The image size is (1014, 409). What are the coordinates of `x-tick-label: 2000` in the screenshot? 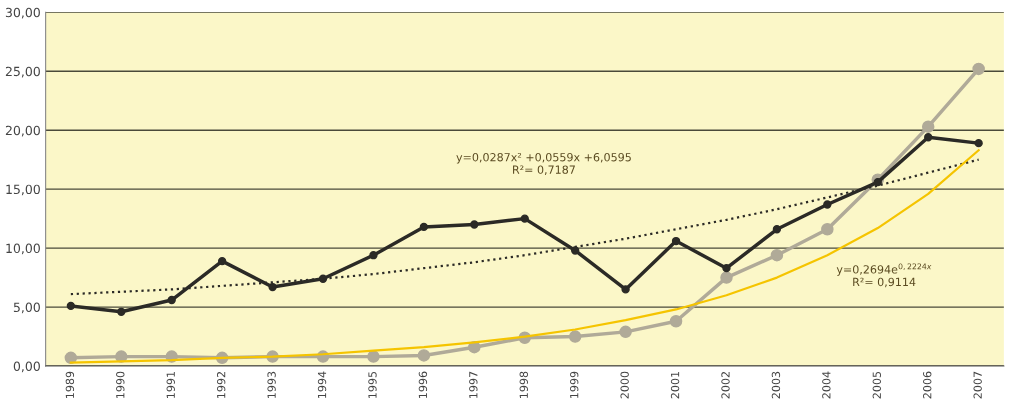 It's located at (624, 385).